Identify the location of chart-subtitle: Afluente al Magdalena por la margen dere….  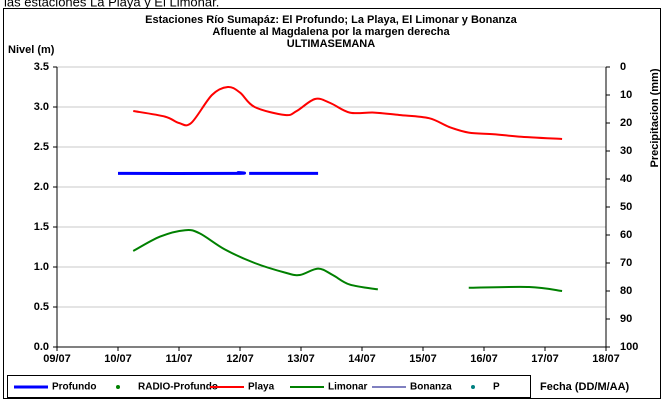
(331, 32).